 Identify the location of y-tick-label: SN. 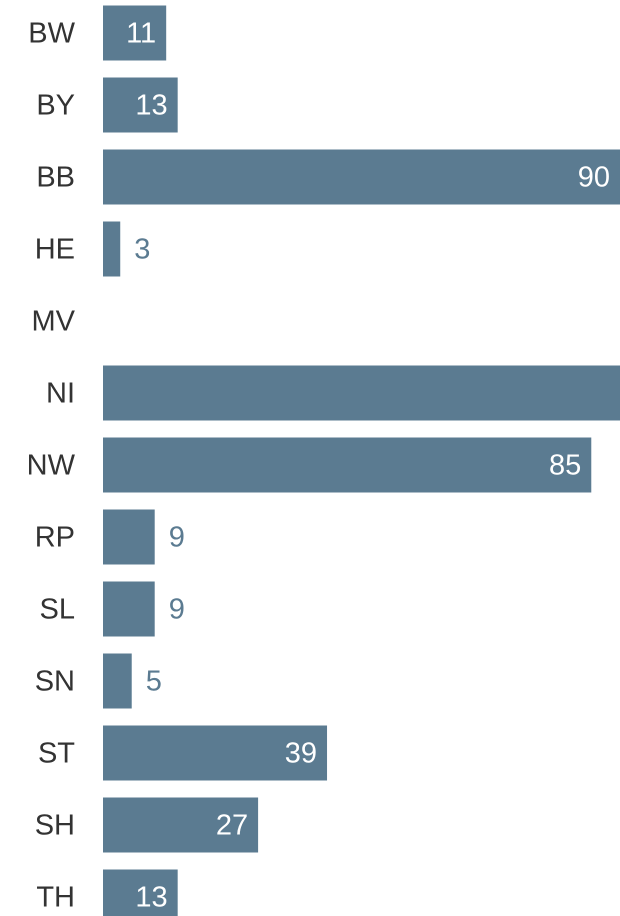
(55, 682).